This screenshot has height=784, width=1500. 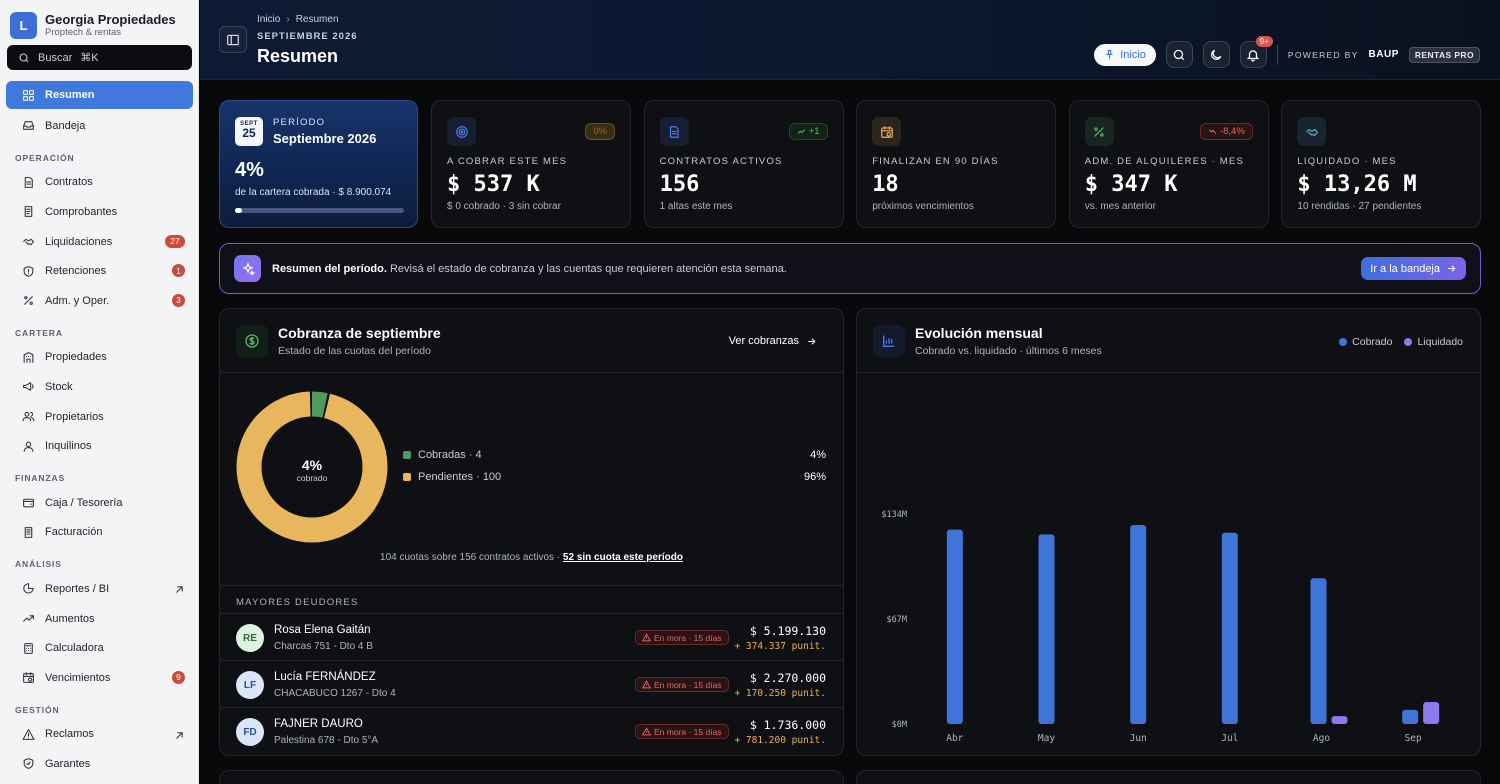 I want to click on sidebar-item-contratos: Contratos, so click(x=99, y=183).